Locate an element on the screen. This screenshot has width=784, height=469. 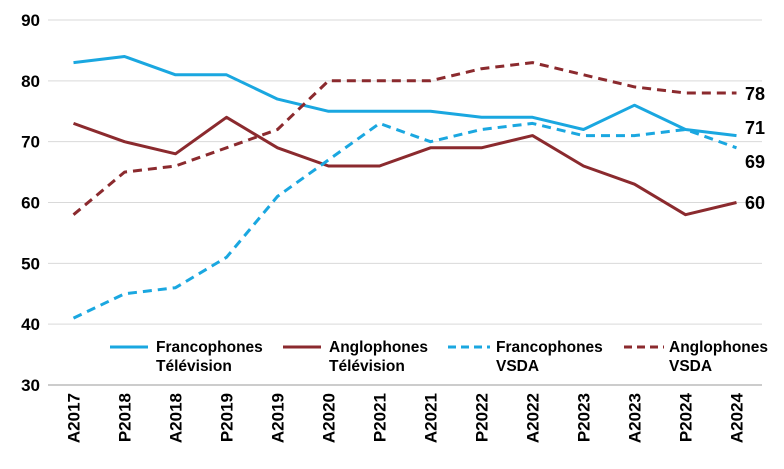
end-label-anglophones-vsda: 78 is located at coordinates (755, 94).